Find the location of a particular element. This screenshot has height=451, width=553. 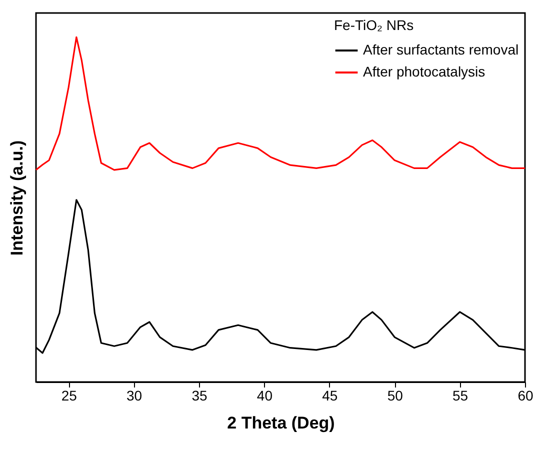

x-tick-label: 30 is located at coordinates (134, 396).